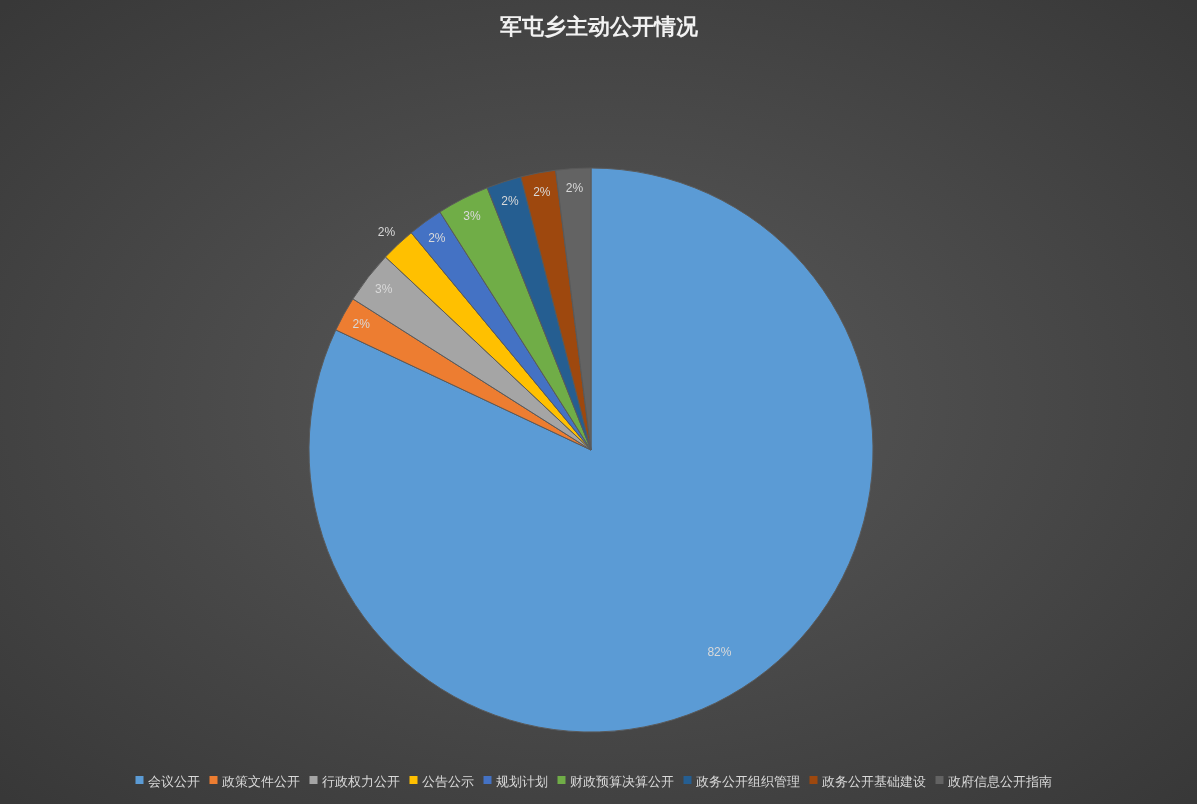  Describe the element at coordinates (254, 781) in the screenshot. I see `legend-item: 政策文件公开` at that location.